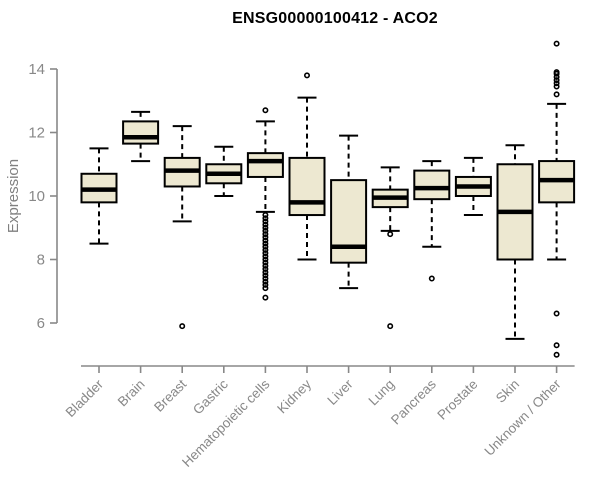  Describe the element at coordinates (522, 417) in the screenshot. I see `x-tick-label-unknown-other: Unknown / Other` at that location.